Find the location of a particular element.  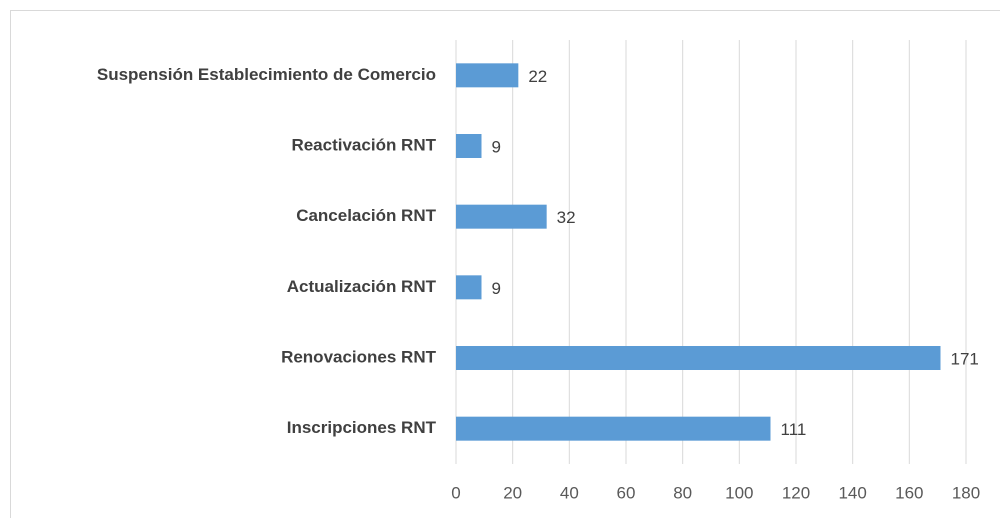

x-tick-label: 160 is located at coordinates (909, 492).